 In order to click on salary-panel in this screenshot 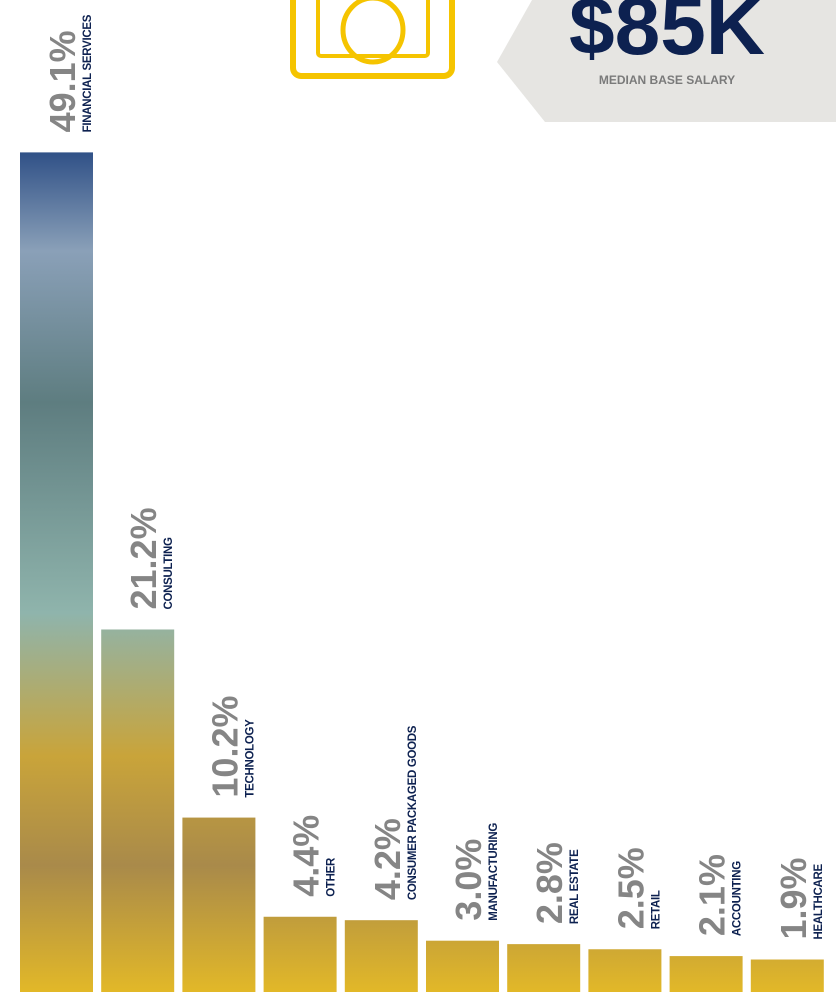, I will do `click(666, 61)`.